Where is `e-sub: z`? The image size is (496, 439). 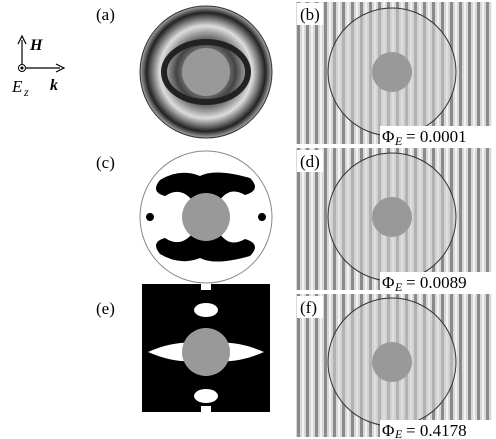
e-sub: z is located at coordinates (26, 92).